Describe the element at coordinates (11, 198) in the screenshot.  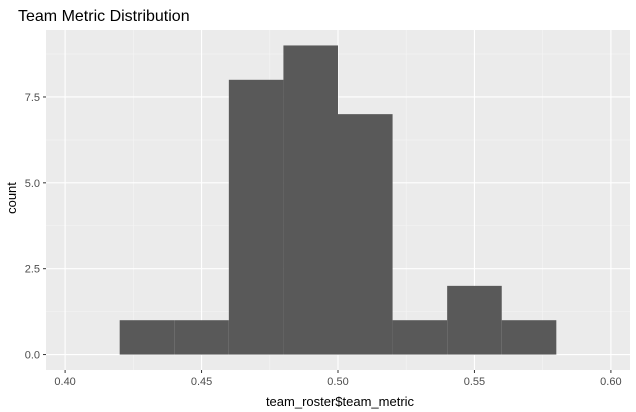
I see `y-axis-title: count` at that location.